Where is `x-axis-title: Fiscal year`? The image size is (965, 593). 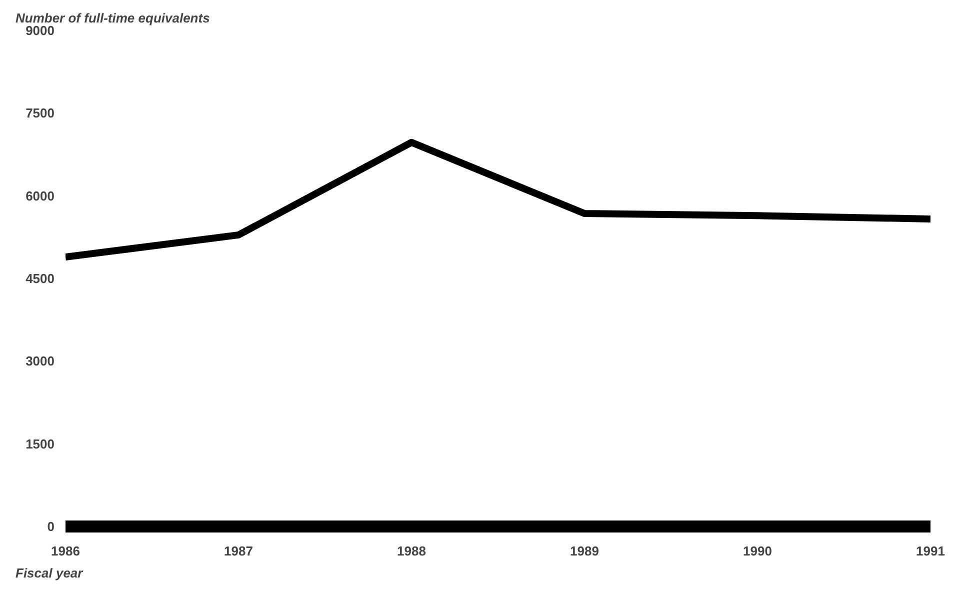 x-axis-title: Fiscal year is located at coordinates (50, 573).